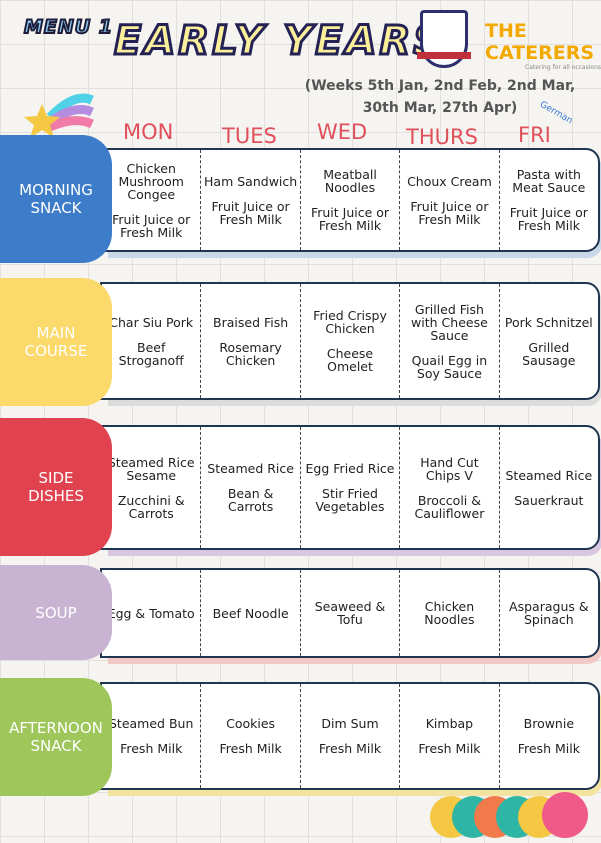 The height and width of the screenshot is (843, 601). Describe the element at coordinates (151, 353) in the screenshot. I see `dish: Beef Stroganoff` at that location.